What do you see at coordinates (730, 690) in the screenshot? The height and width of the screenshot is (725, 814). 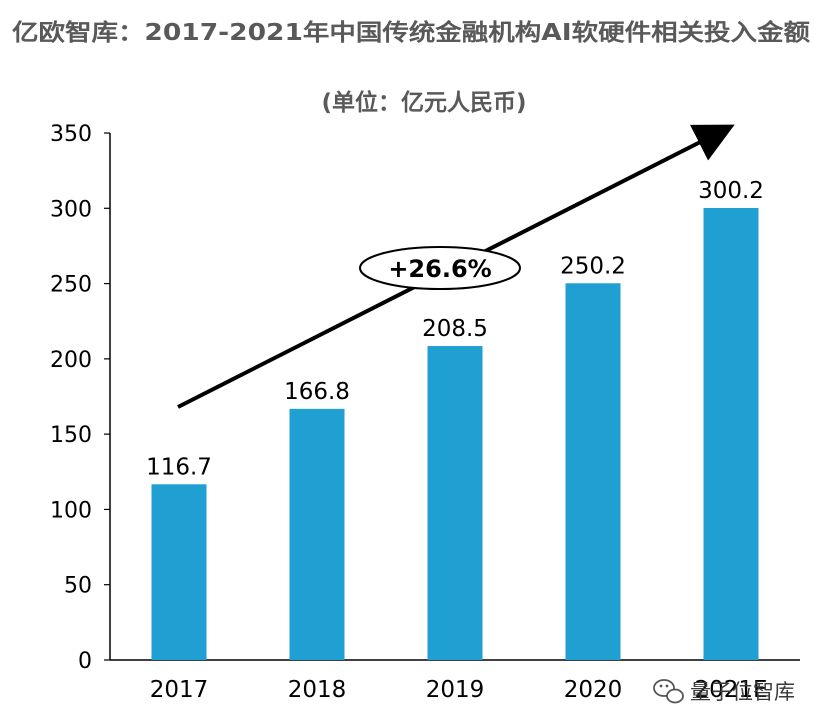 I see `x-tick-label-2021e: 2021E` at bounding box center [730, 690].